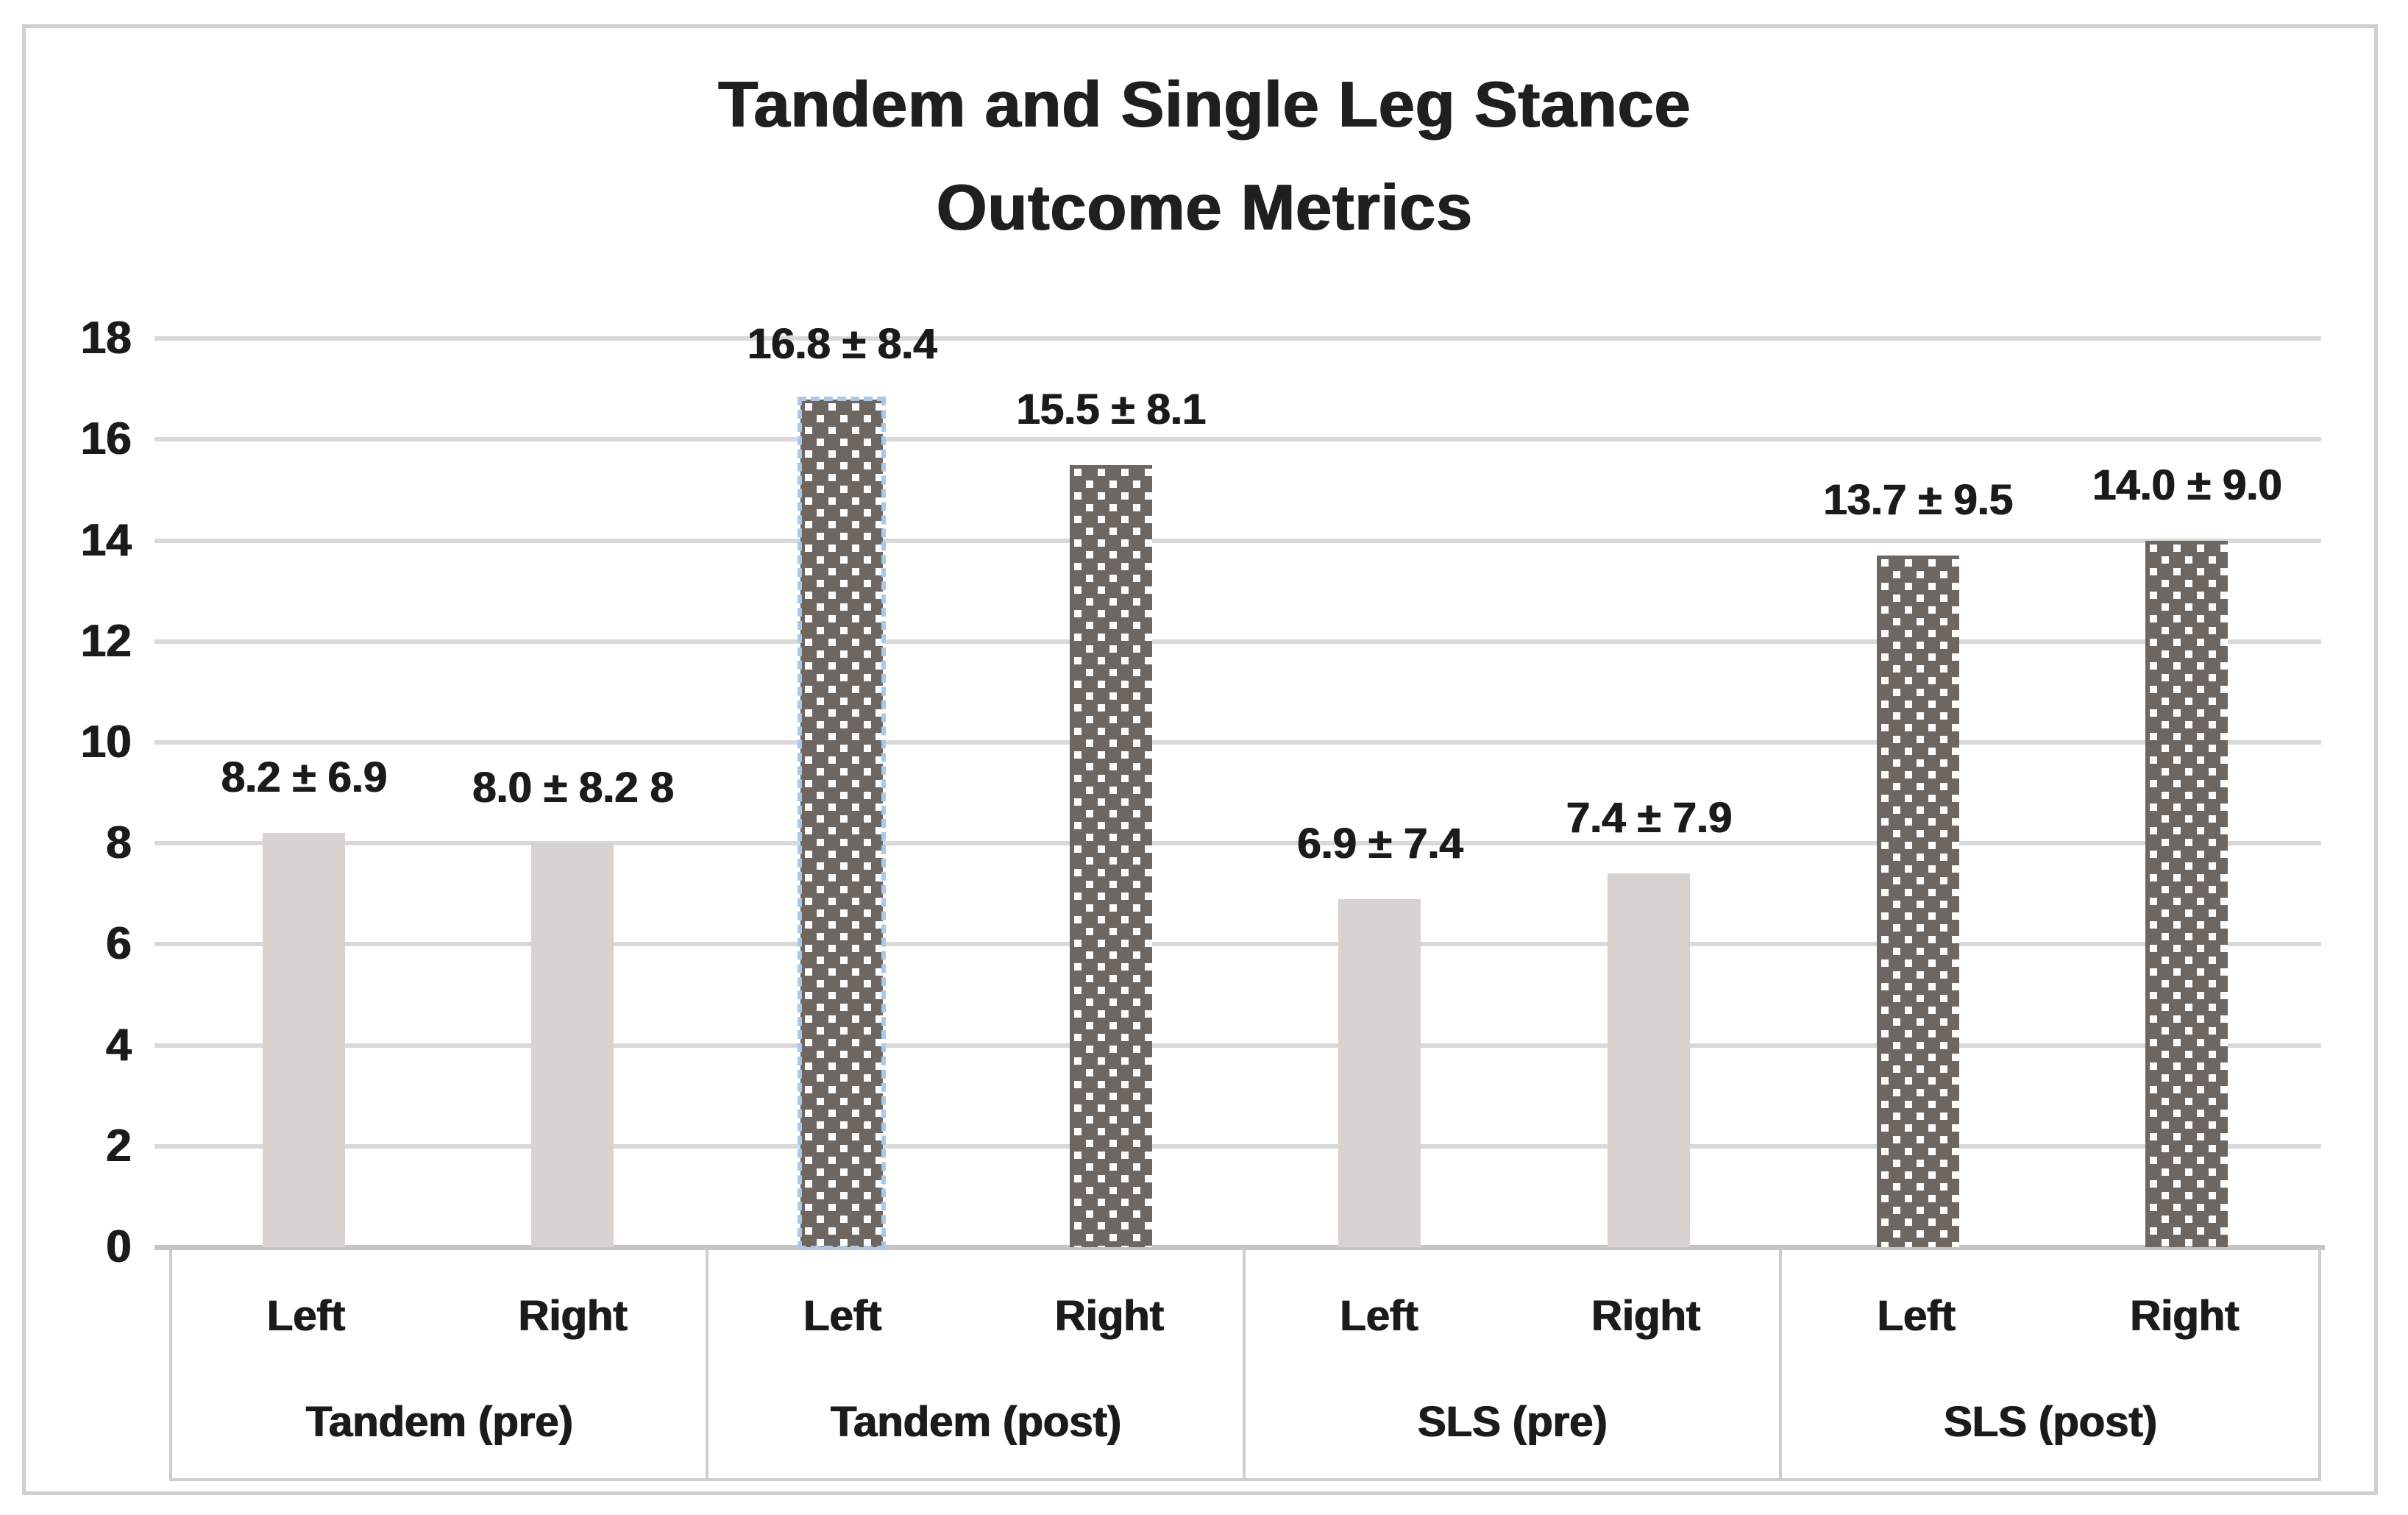  What do you see at coordinates (304, 778) in the screenshot?
I see `bar-value-label: 8.2 ± 6.9` at bounding box center [304, 778].